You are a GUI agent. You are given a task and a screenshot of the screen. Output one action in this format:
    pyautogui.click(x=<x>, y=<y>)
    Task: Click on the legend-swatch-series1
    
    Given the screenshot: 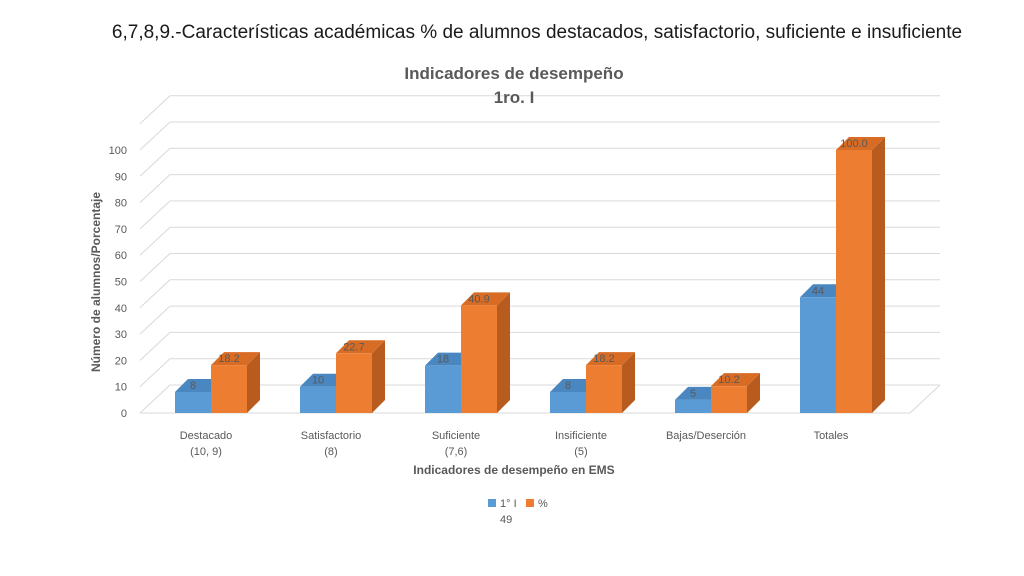 What is the action you would take?
    pyautogui.click(x=492, y=503)
    